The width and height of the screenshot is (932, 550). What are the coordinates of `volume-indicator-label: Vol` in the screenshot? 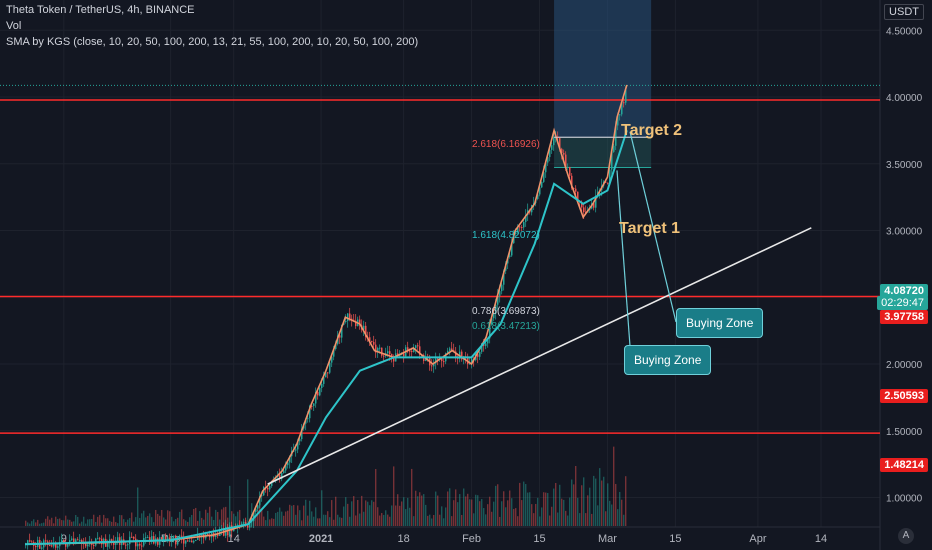 It's located at (14, 26).